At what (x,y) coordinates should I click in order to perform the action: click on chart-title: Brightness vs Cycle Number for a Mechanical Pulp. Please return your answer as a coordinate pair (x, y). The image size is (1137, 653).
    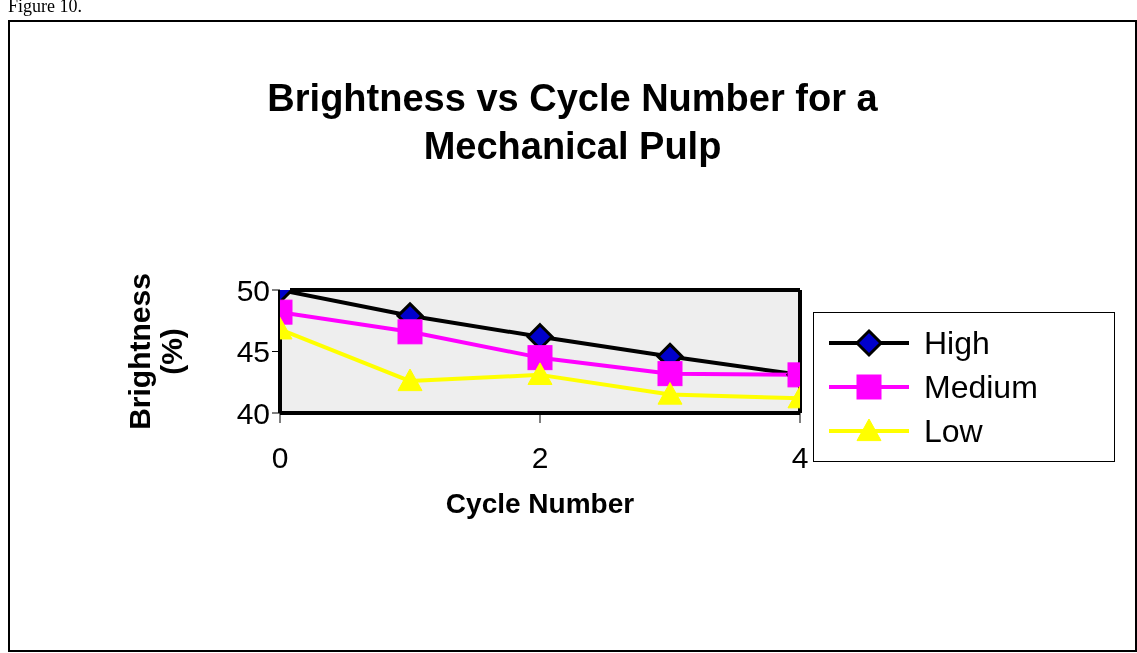
    Looking at the image, I should click on (572, 122).